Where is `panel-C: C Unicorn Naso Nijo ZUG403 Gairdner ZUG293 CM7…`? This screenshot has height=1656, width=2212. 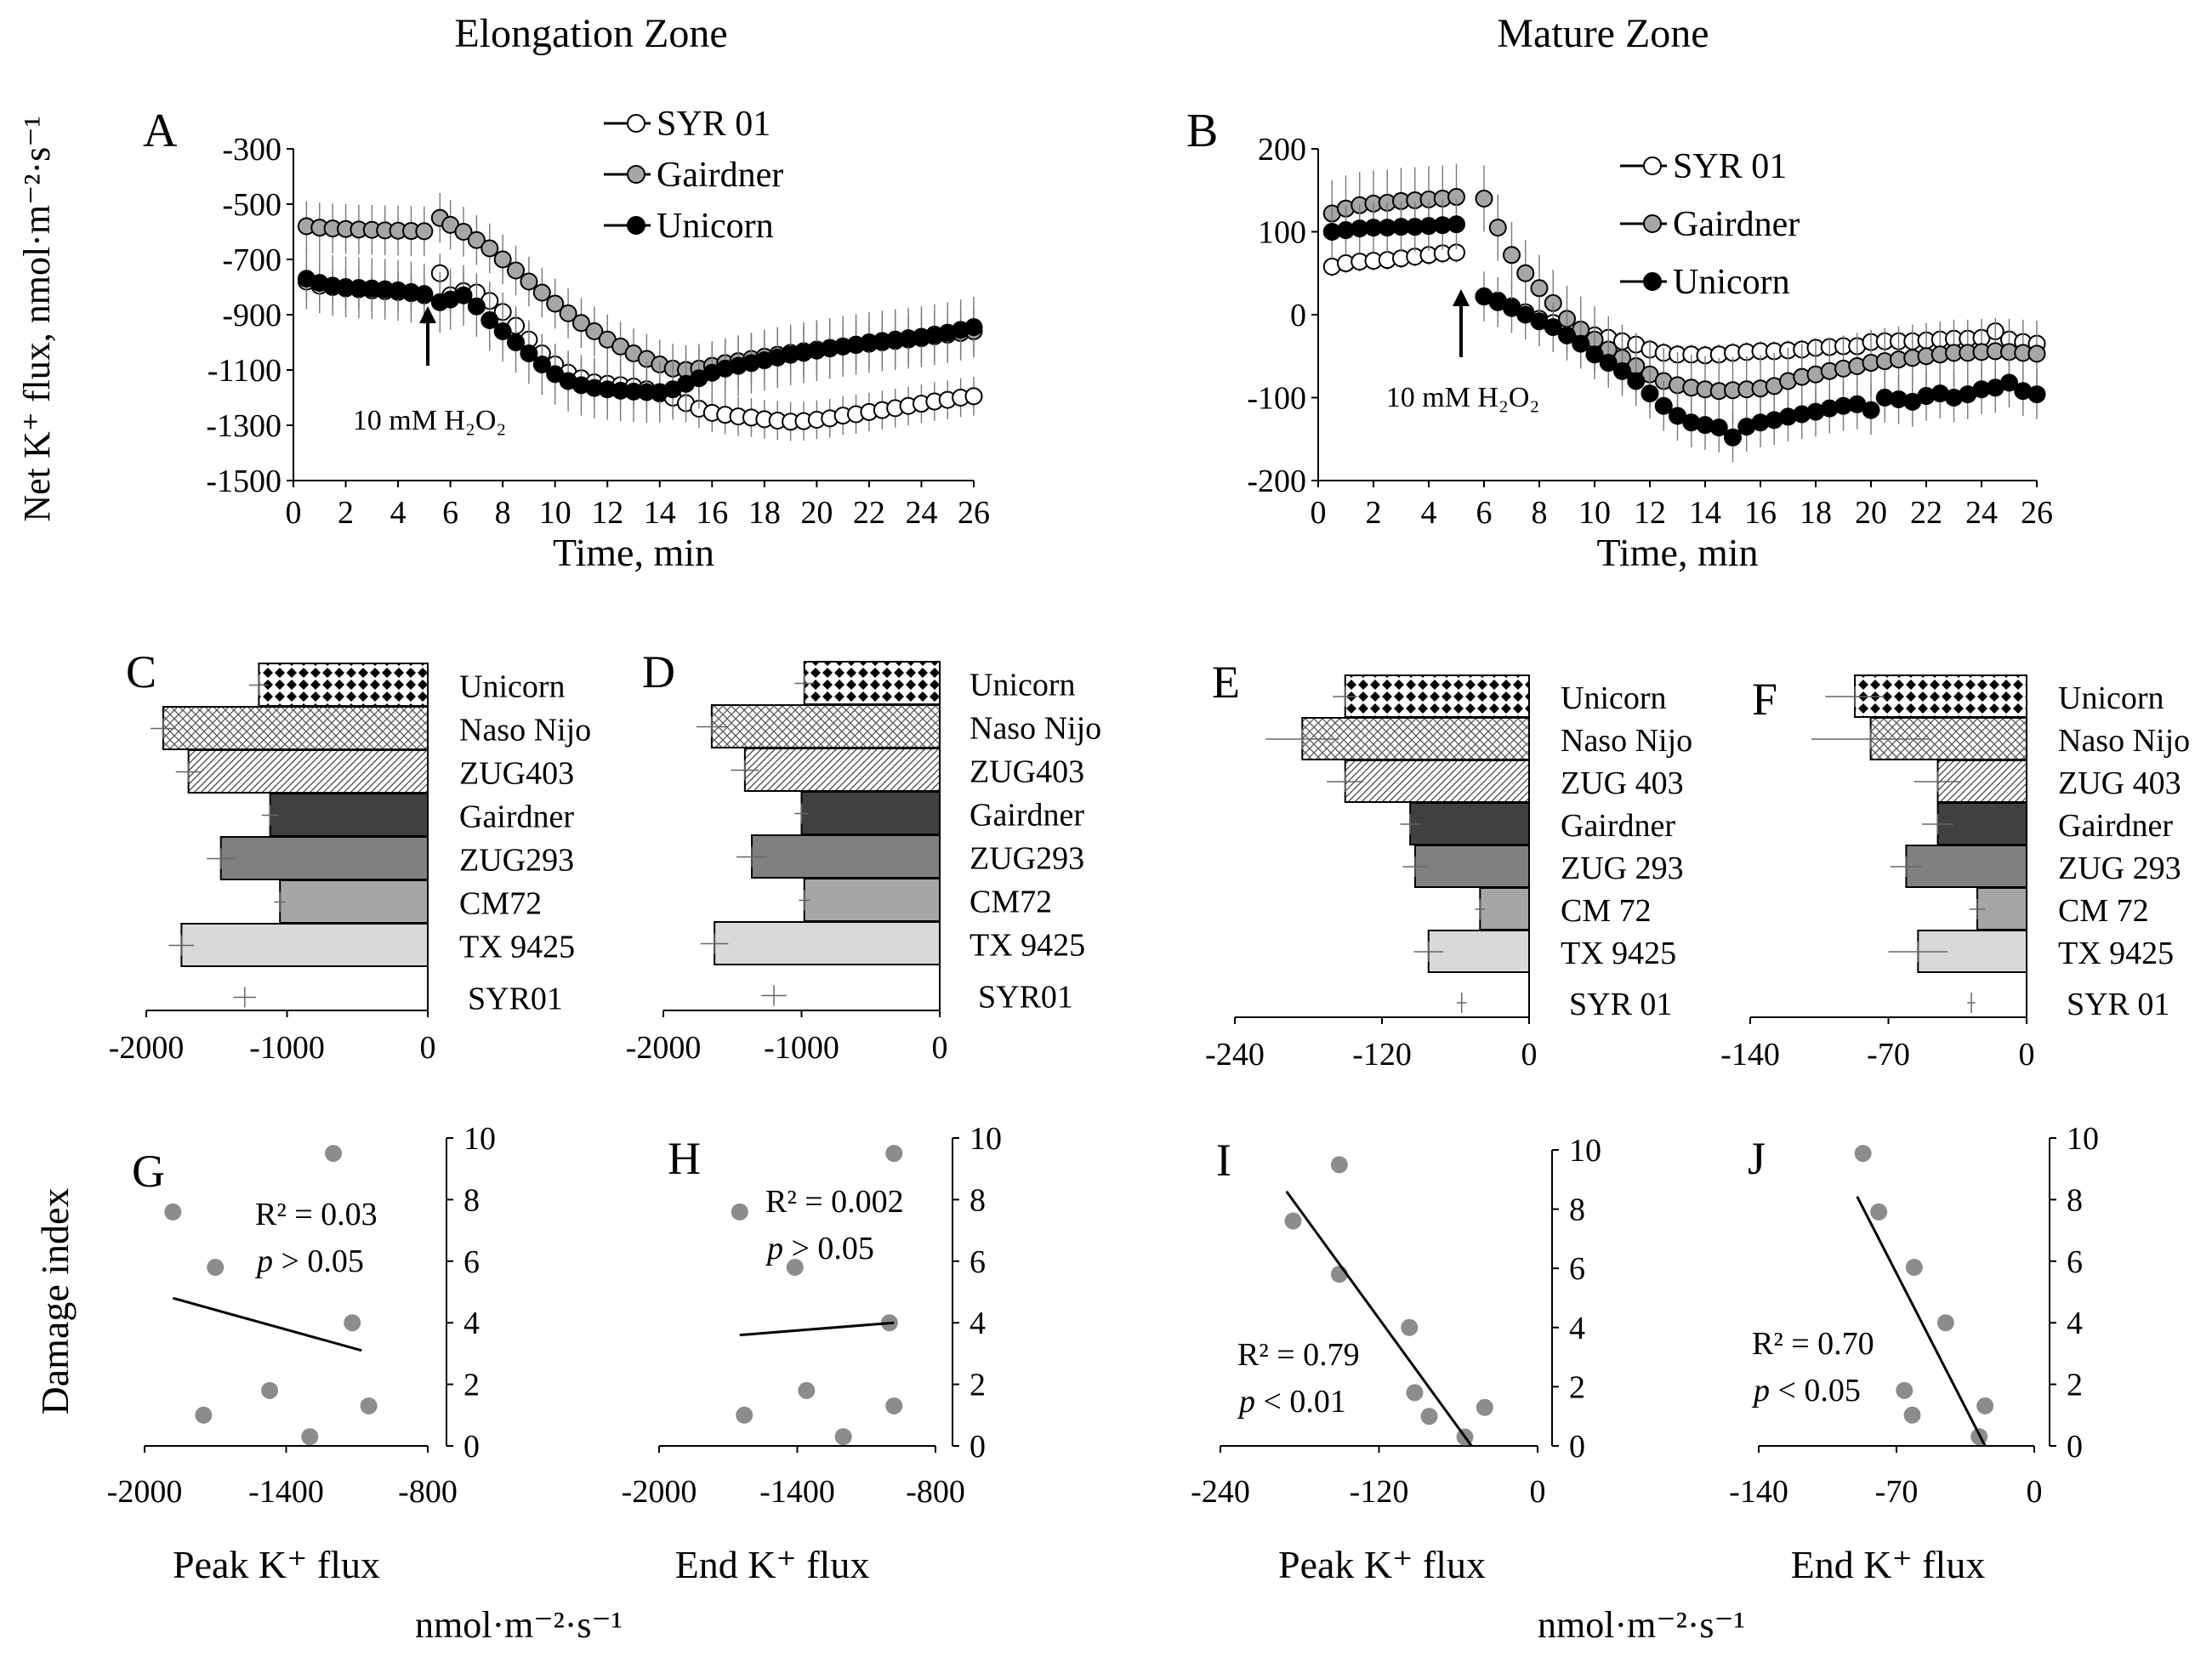
panel-C: C Unicorn Naso Nijo ZUG403 Gairdner ZUG293 CM7… is located at coordinates (350, 856).